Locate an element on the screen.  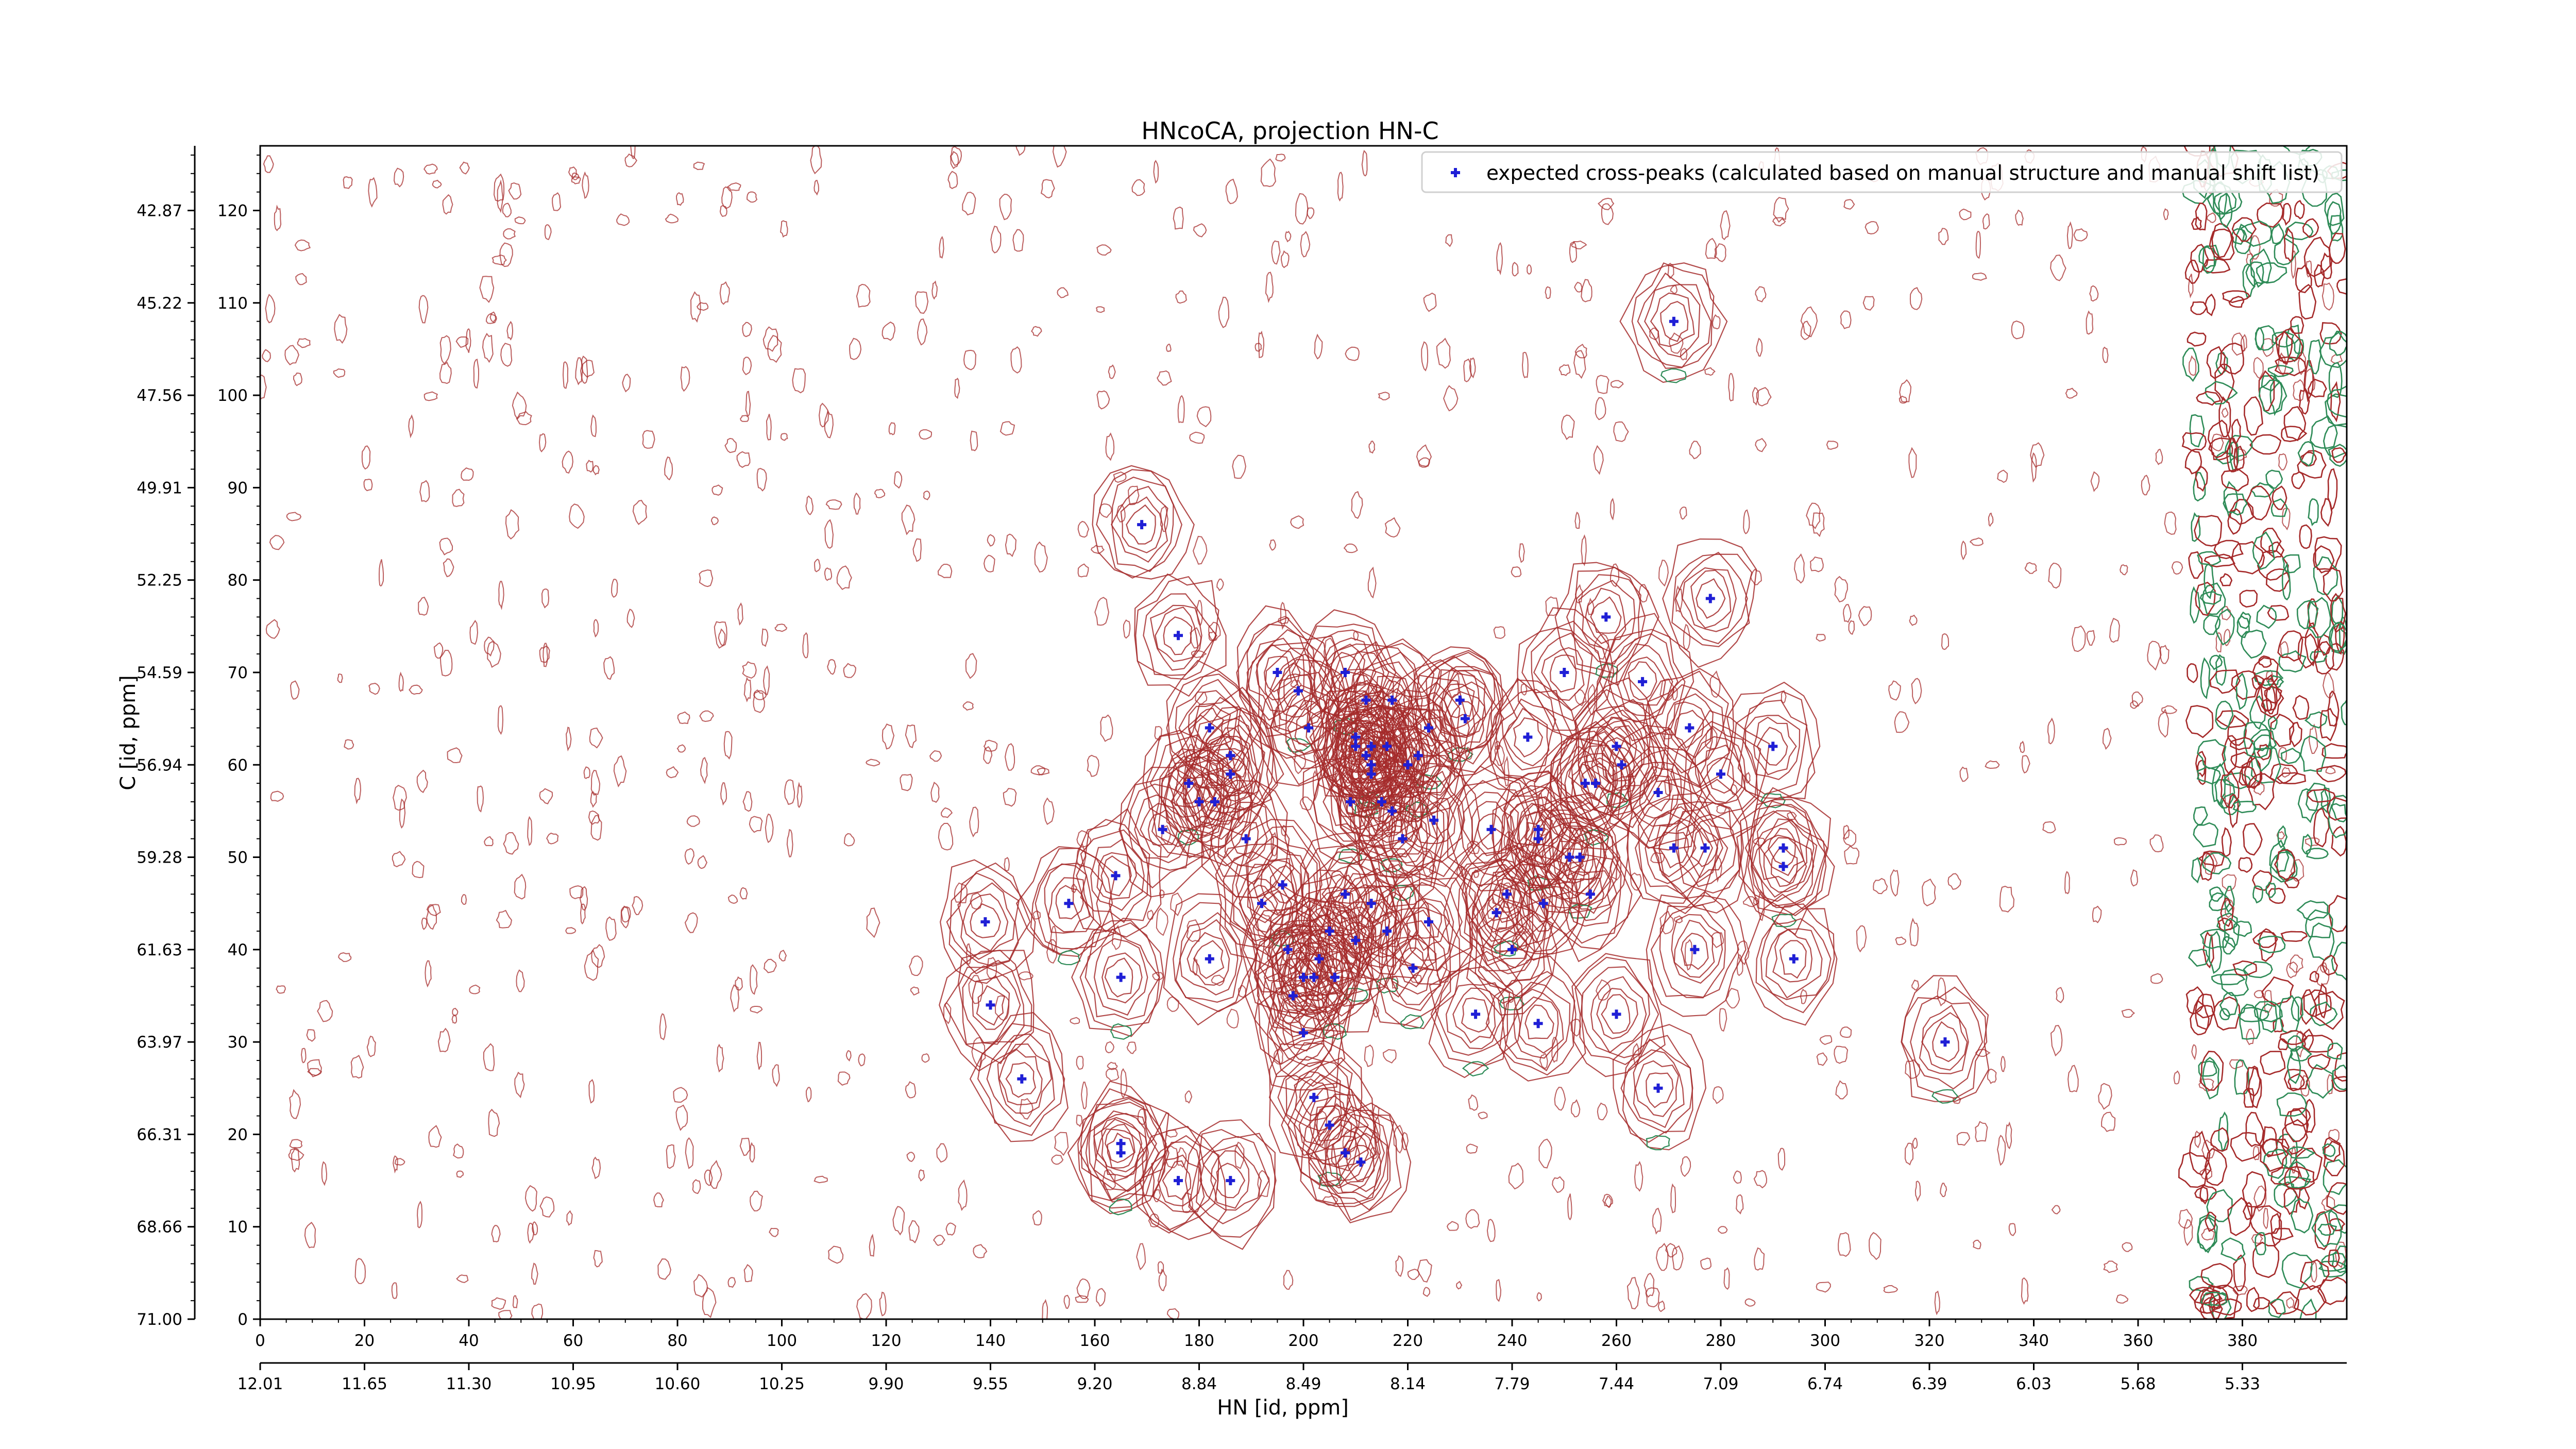
c-tick-label: 42.87 is located at coordinates (159, 211).